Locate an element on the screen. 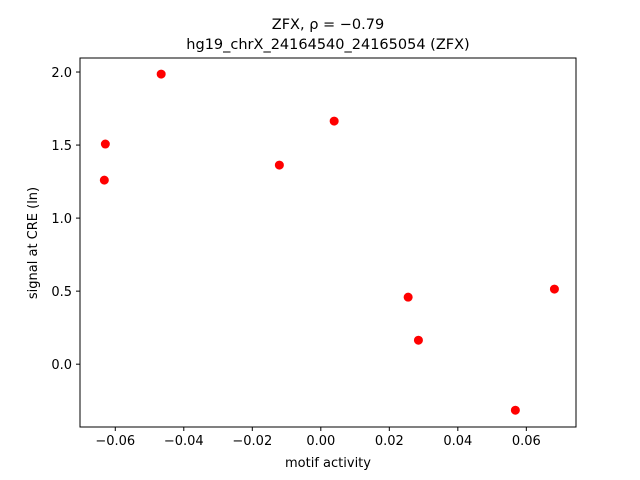  y-axis-label: signal at CRE (ln) is located at coordinates (33, 243).